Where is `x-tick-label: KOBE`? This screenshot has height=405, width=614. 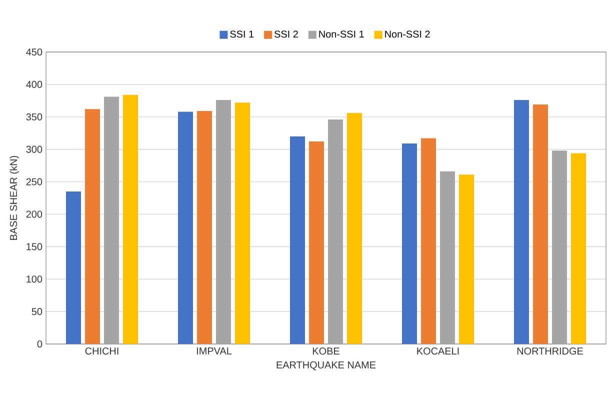
x-tick-label: KOBE is located at coordinates (326, 351).